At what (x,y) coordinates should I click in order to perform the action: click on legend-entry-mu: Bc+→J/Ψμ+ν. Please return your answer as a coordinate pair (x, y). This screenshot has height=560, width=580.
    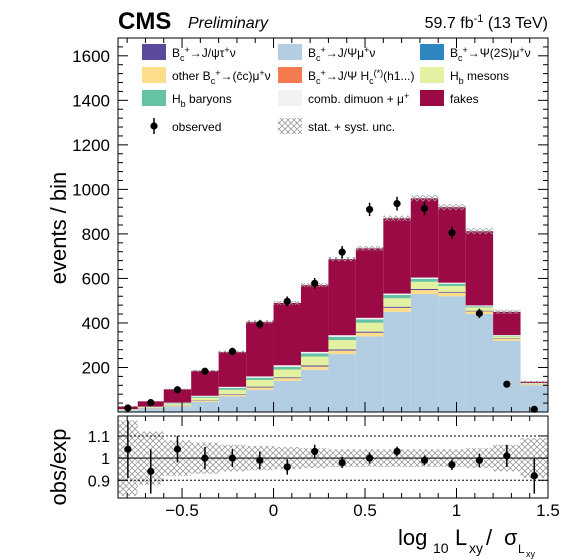
    Looking at the image, I should click on (326, 53).